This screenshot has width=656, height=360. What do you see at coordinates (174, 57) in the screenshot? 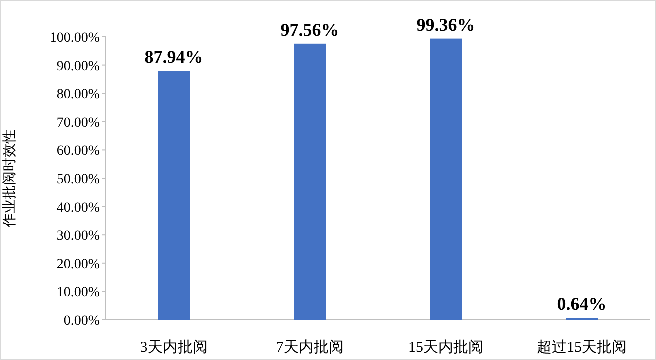
I see `data-label: 87.94%` at bounding box center [174, 57].